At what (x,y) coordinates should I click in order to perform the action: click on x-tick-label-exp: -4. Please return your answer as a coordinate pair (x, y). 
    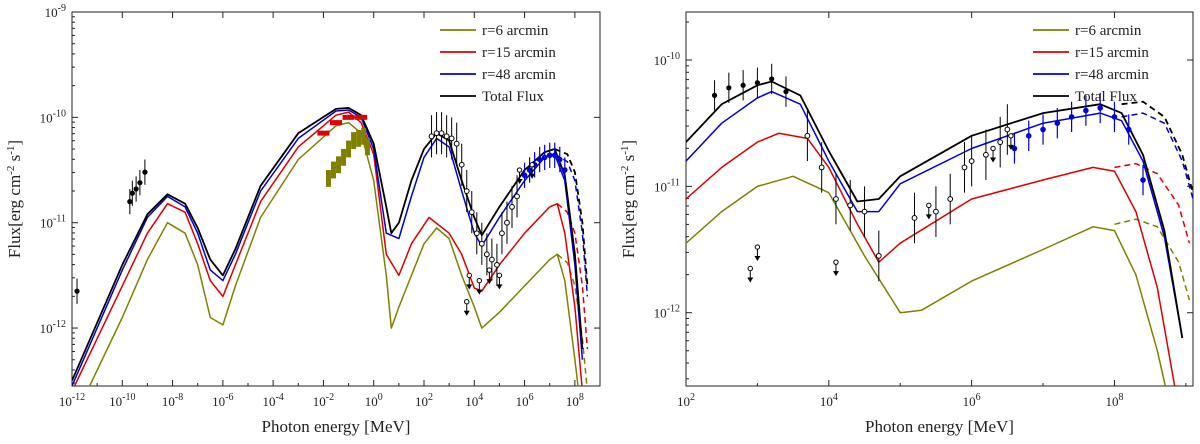
    Looking at the image, I should click on (279, 397).